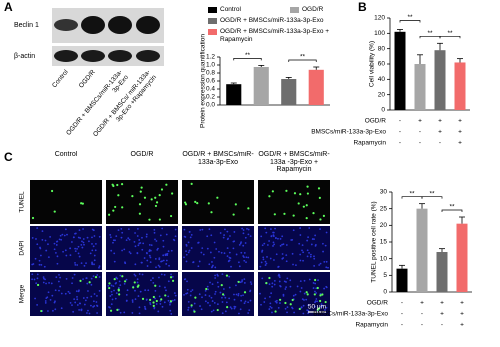 Image resolution: width=500 pixels, height=347 pixels. I want to click on y-tick-label: 40, so click(382, 79).